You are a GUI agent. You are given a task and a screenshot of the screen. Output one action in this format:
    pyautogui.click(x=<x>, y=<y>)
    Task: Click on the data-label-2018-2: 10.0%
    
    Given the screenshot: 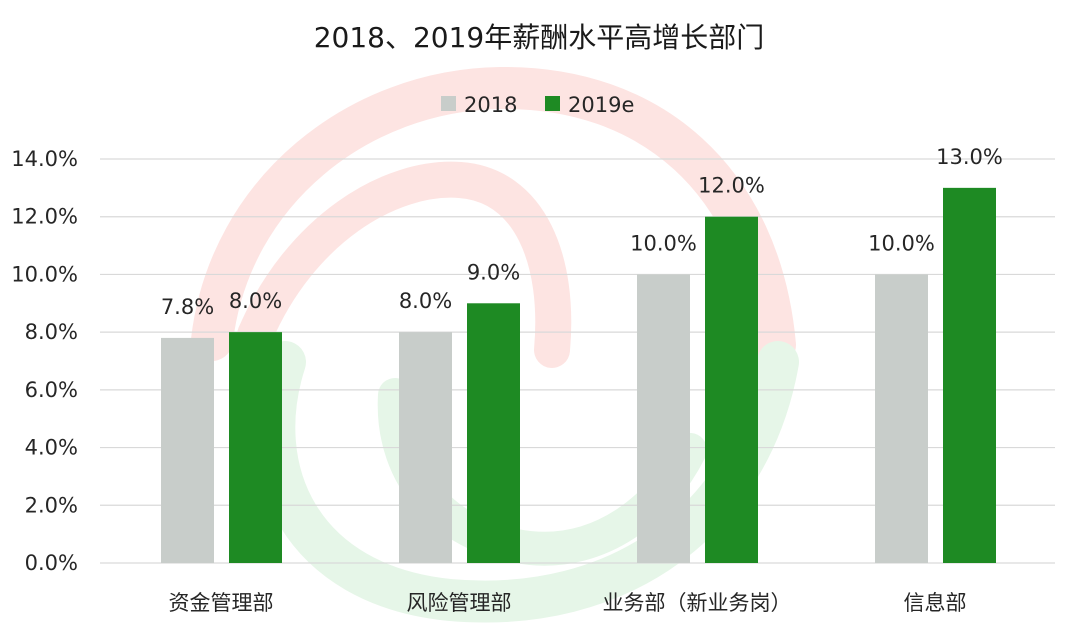 What is the action you would take?
    pyautogui.click(x=663, y=243)
    